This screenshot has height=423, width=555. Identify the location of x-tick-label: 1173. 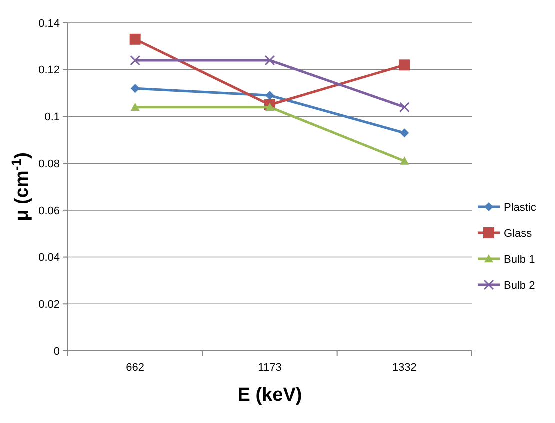
(270, 368).